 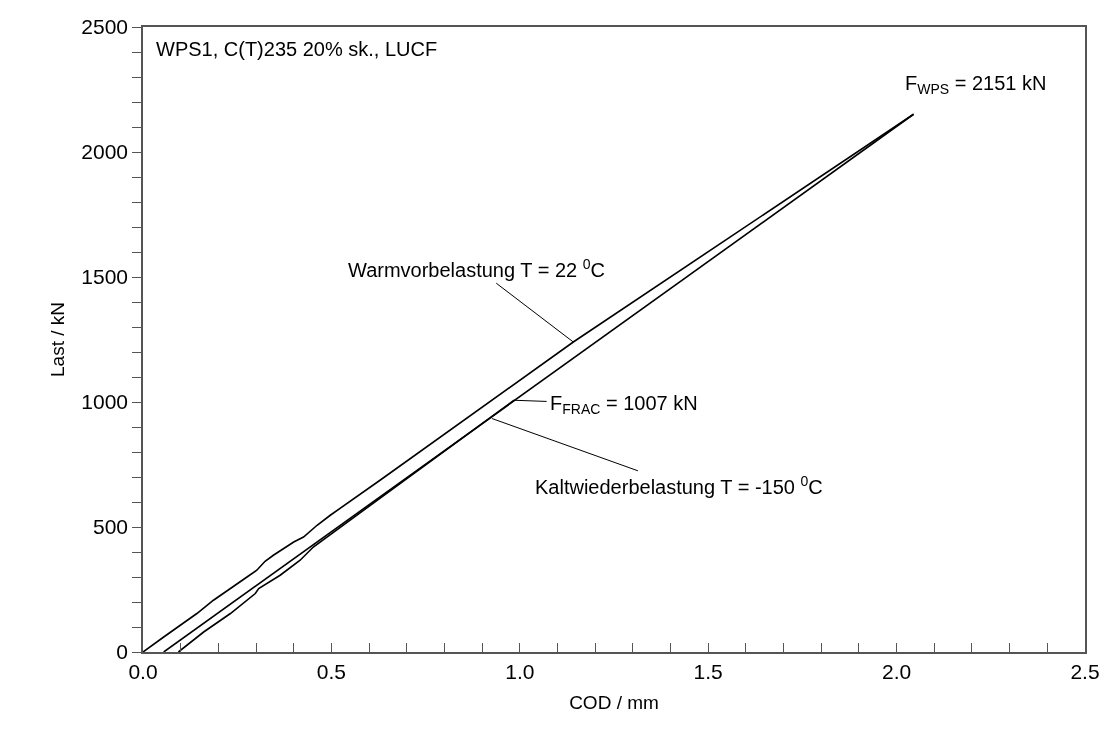 What do you see at coordinates (105, 402) in the screenshot?
I see `y-tick-label: 1000` at bounding box center [105, 402].